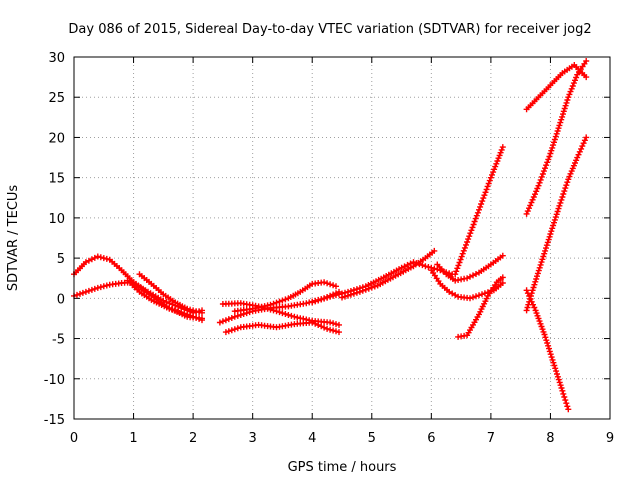  What do you see at coordinates (54, 420) in the screenshot?
I see `y-tick-label: -15` at bounding box center [54, 420].